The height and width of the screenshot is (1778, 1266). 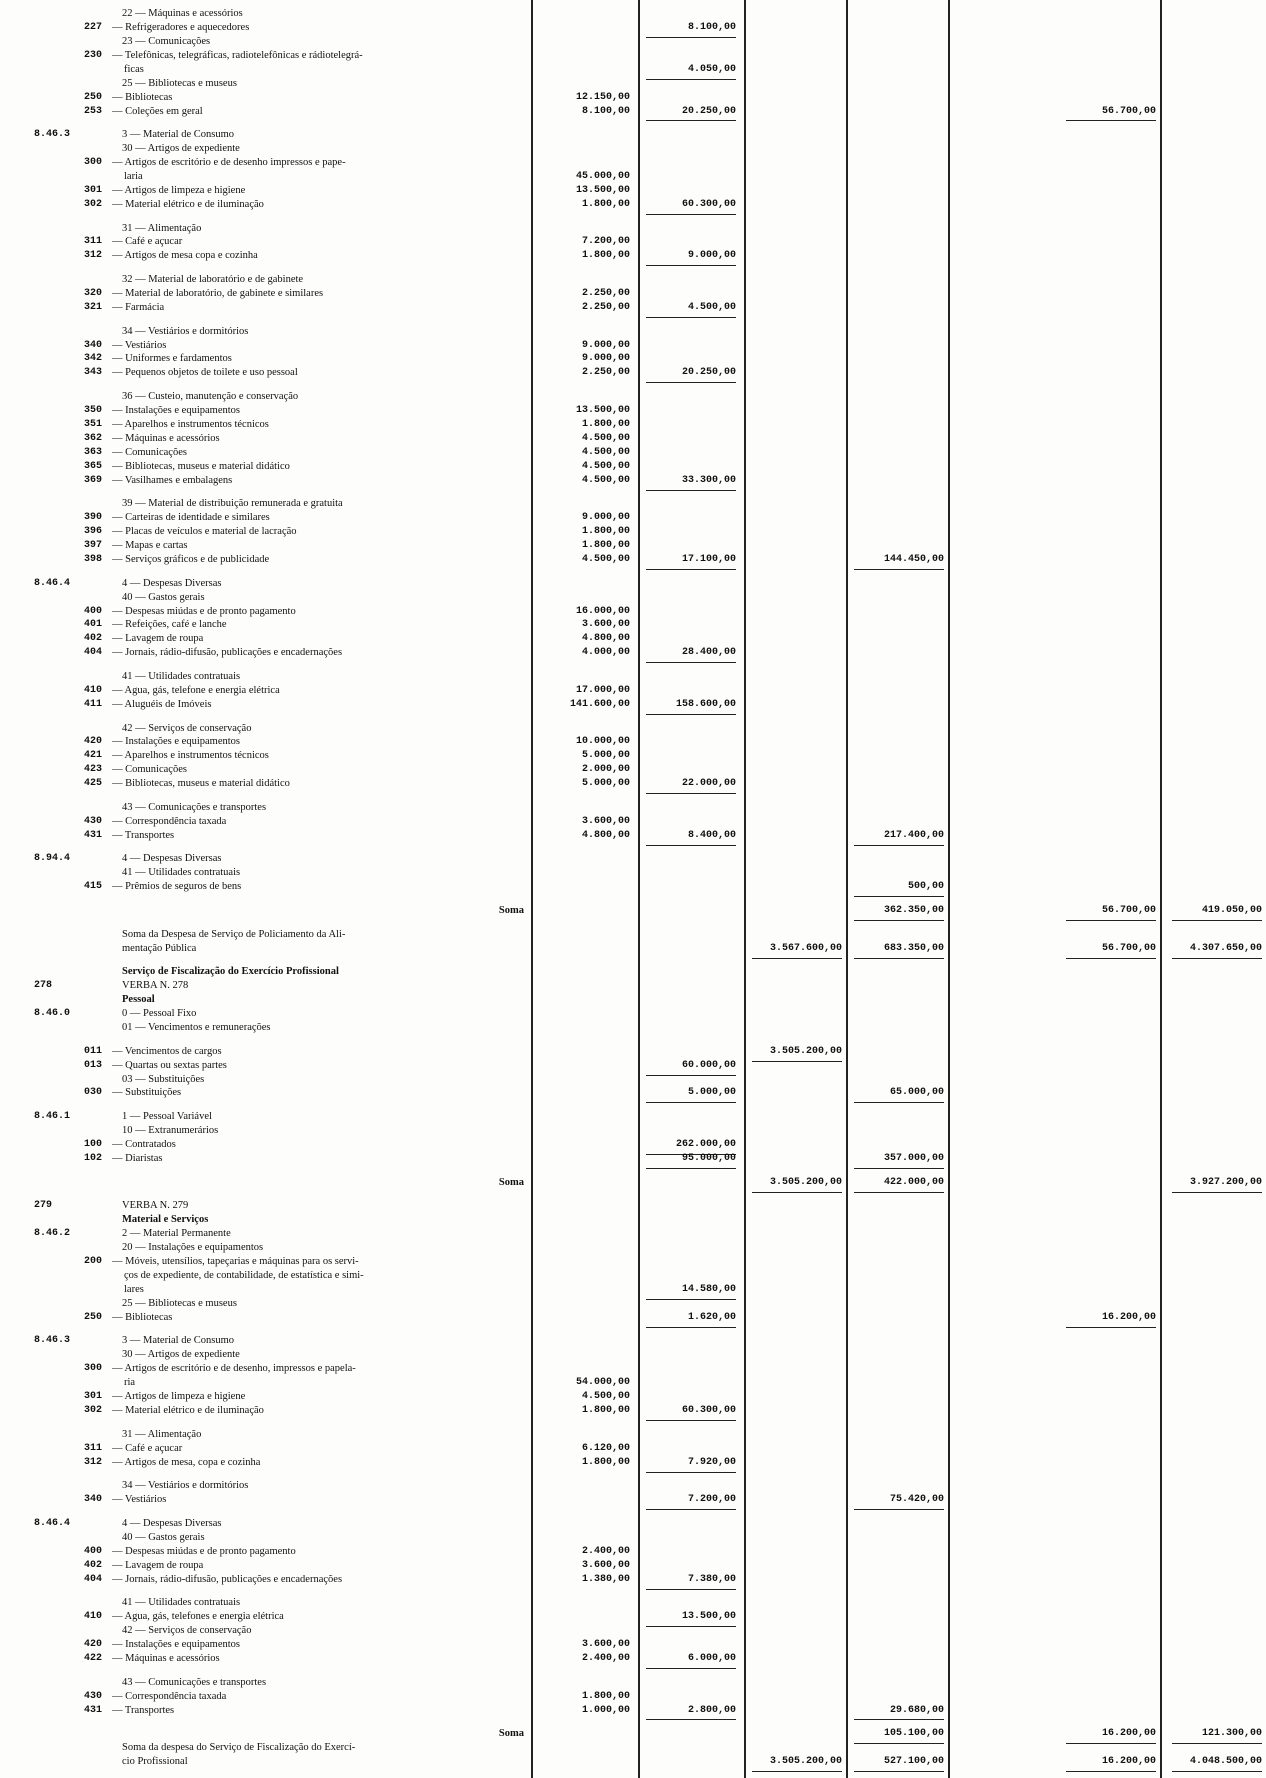 What do you see at coordinates (605, 1551) in the screenshot?
I see `amount: 2.400,00` at bounding box center [605, 1551].